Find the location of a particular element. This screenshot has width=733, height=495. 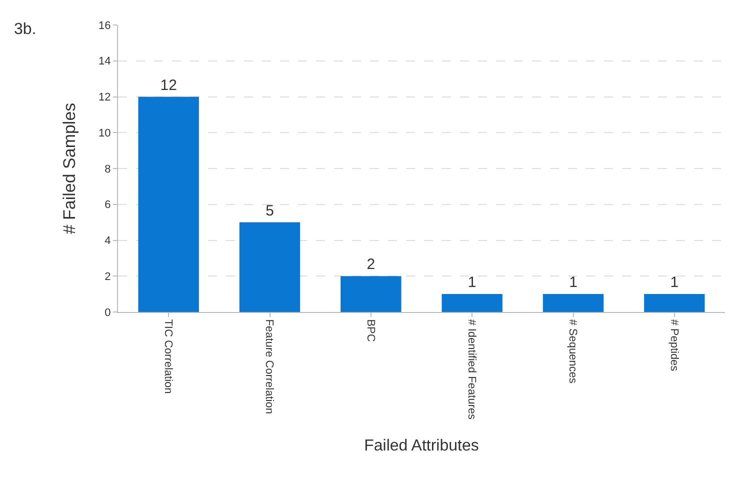

y-tick-label: 12 is located at coordinates (104, 98).